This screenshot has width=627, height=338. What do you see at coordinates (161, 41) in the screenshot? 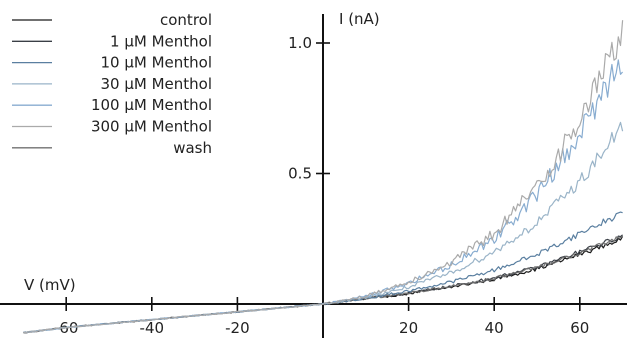
I see `legend-label: 1 µM Menthol` at bounding box center [161, 41].